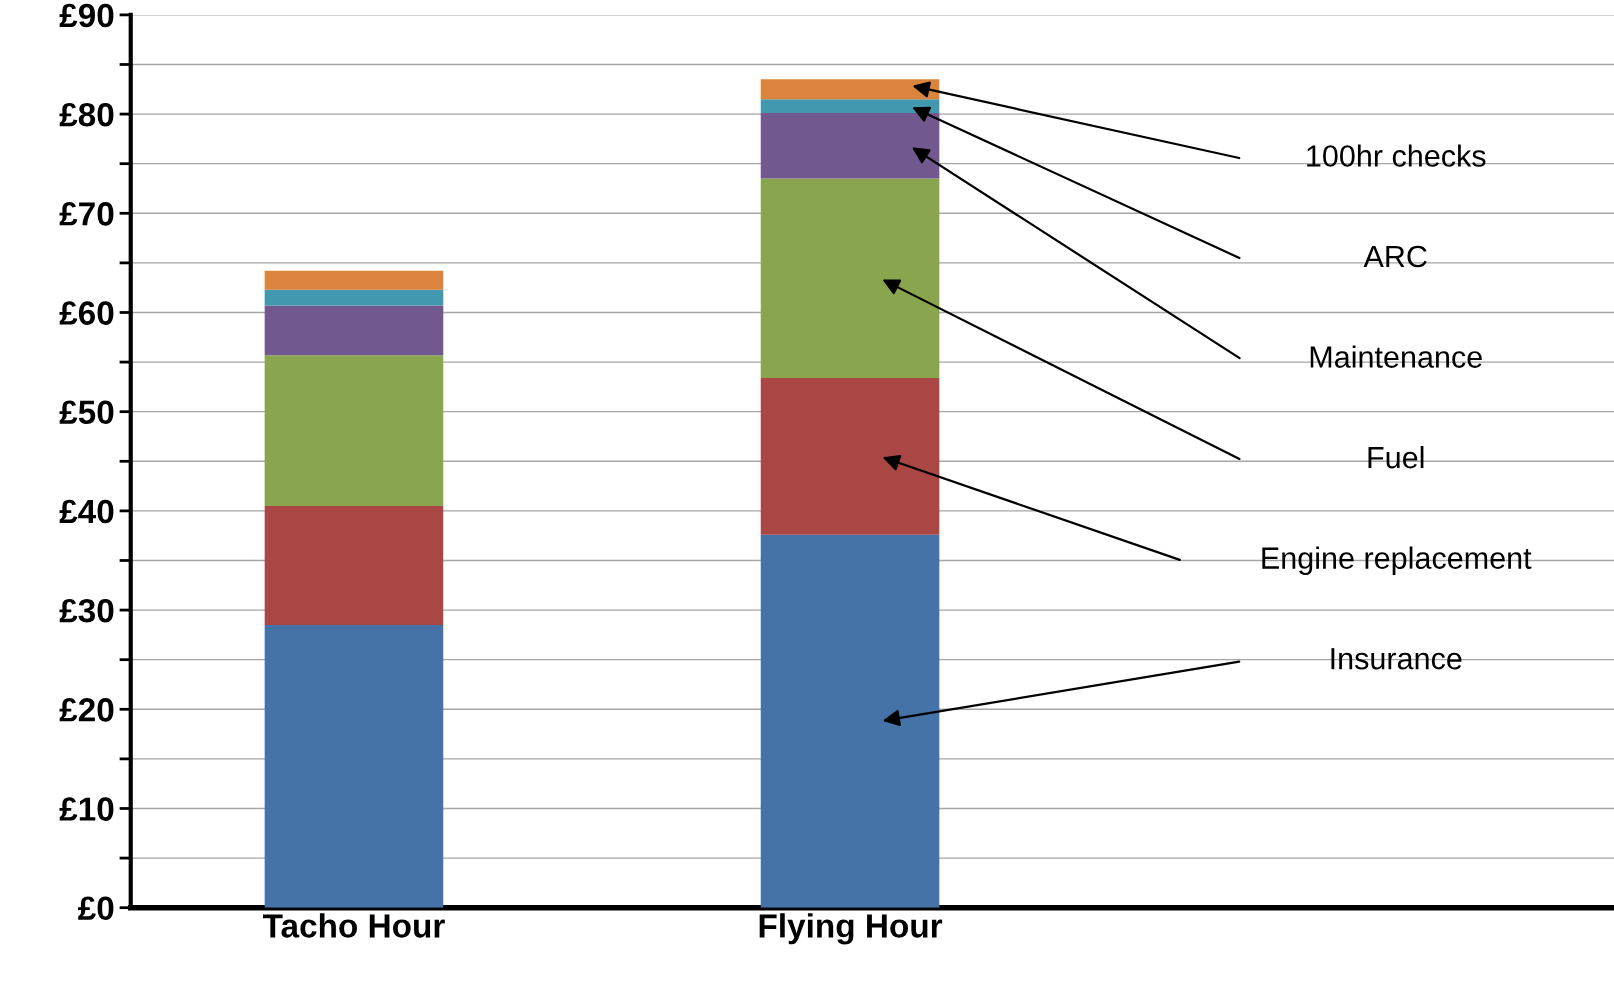 This screenshot has height=992, width=1614. I want to click on y-tick-label: £80, so click(86, 114).